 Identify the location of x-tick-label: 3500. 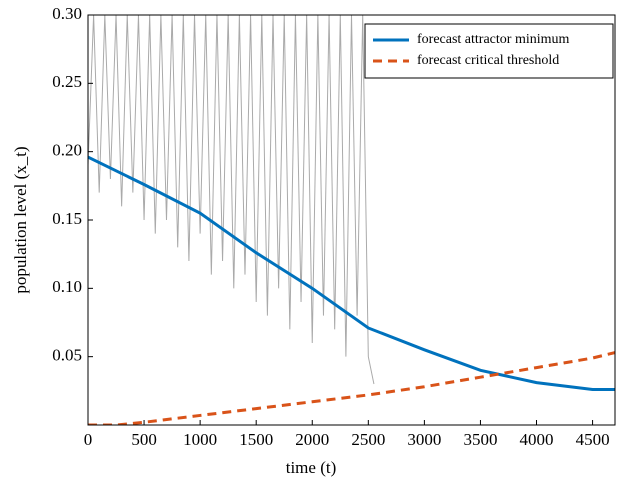
(480, 439).